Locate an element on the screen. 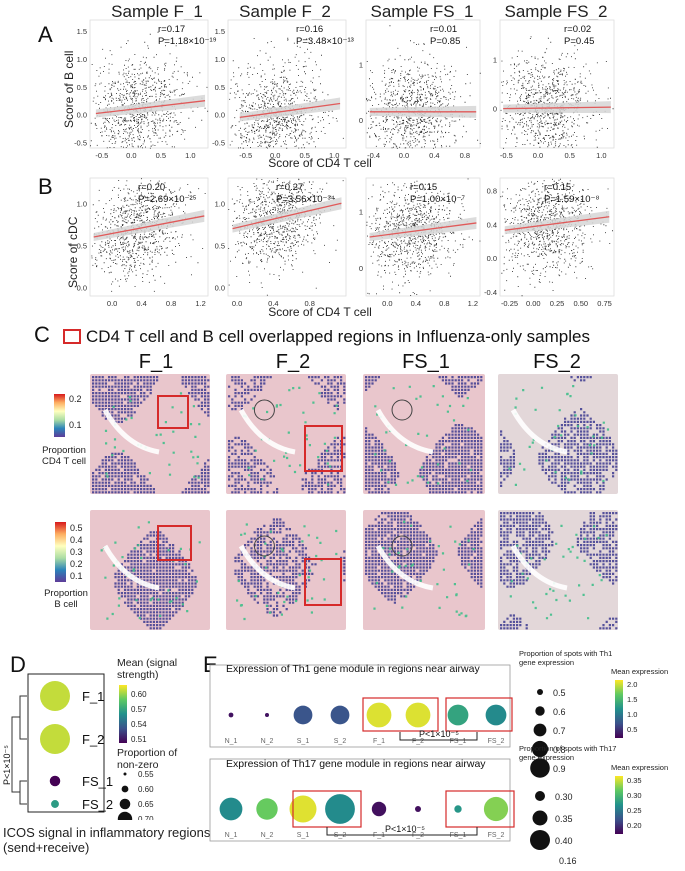 The image size is (685, 871). e2-size-legend-dot is located at coordinates (540, 818).